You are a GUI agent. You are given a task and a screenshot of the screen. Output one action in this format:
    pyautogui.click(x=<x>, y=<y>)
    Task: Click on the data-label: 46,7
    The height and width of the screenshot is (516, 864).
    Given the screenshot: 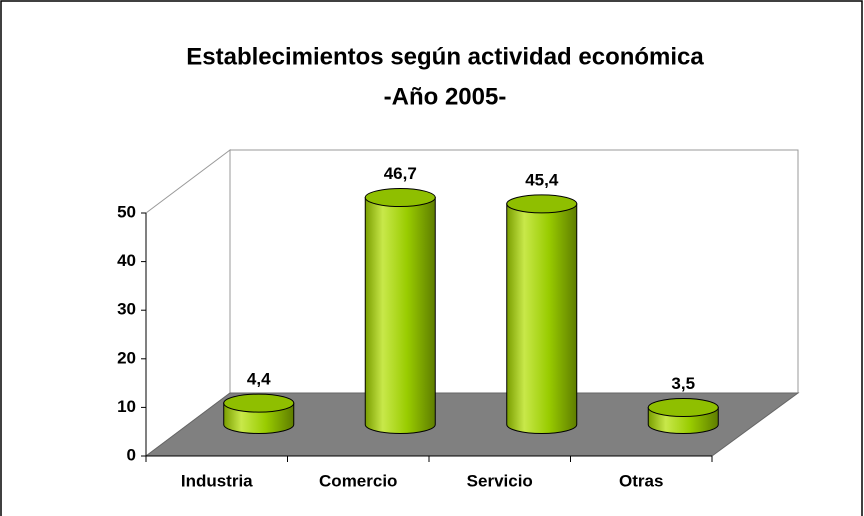 What is the action you would take?
    pyautogui.click(x=400, y=173)
    